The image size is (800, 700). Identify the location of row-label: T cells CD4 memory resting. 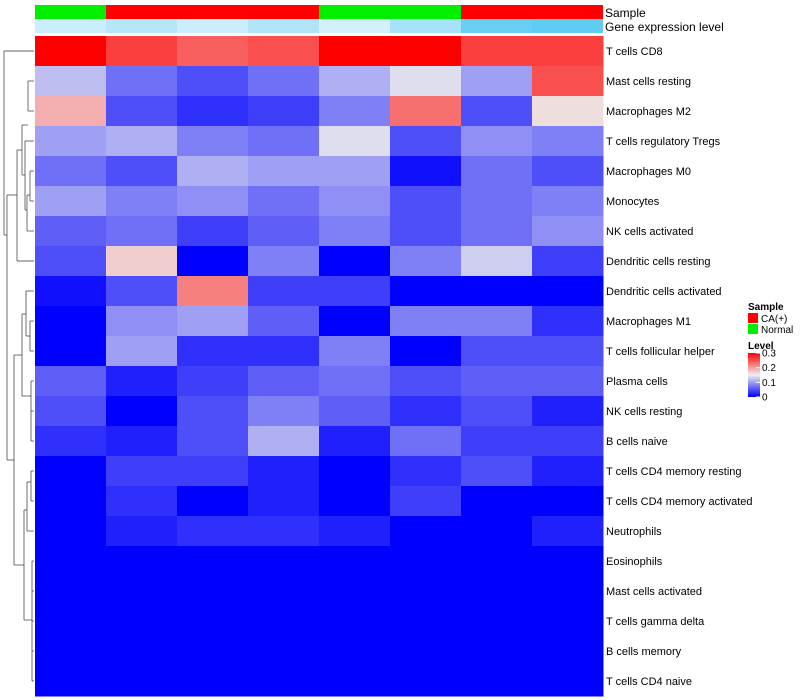
(674, 472).